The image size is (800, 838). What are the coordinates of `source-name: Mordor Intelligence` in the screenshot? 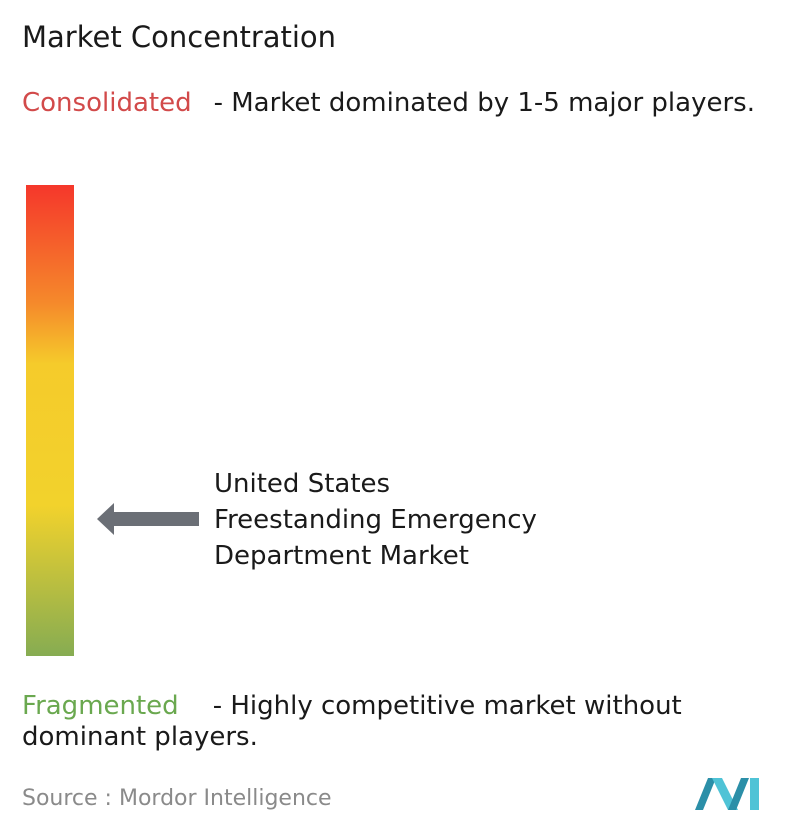 It's located at (225, 798).